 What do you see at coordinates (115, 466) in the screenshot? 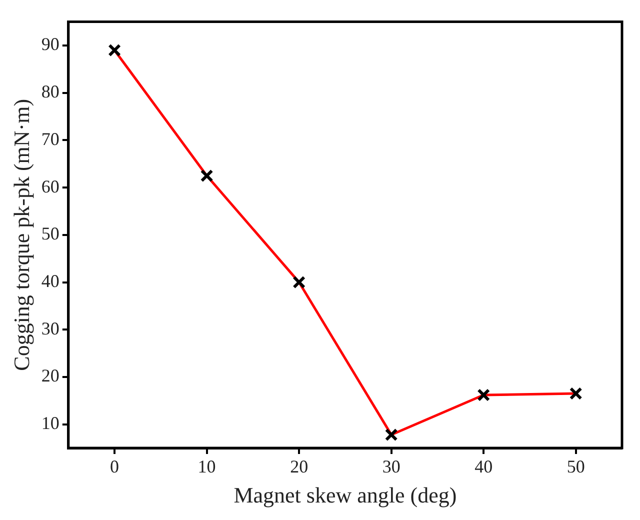
I see `x-tick-label: 0` at bounding box center [115, 466].